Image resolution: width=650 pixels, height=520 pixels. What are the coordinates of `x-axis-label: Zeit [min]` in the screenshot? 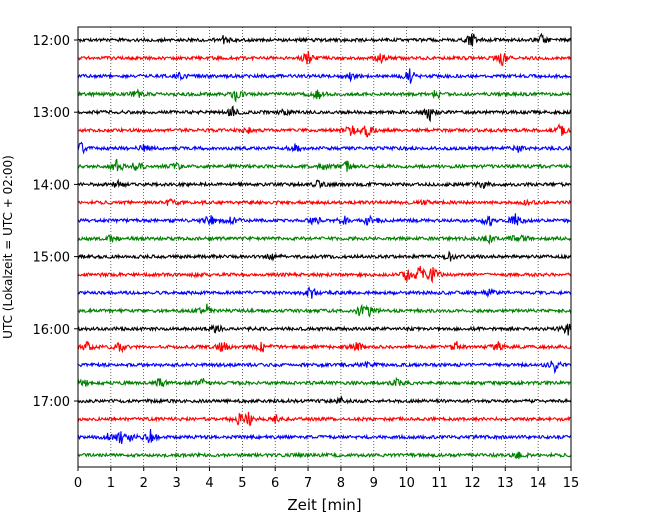 It's located at (324, 505).